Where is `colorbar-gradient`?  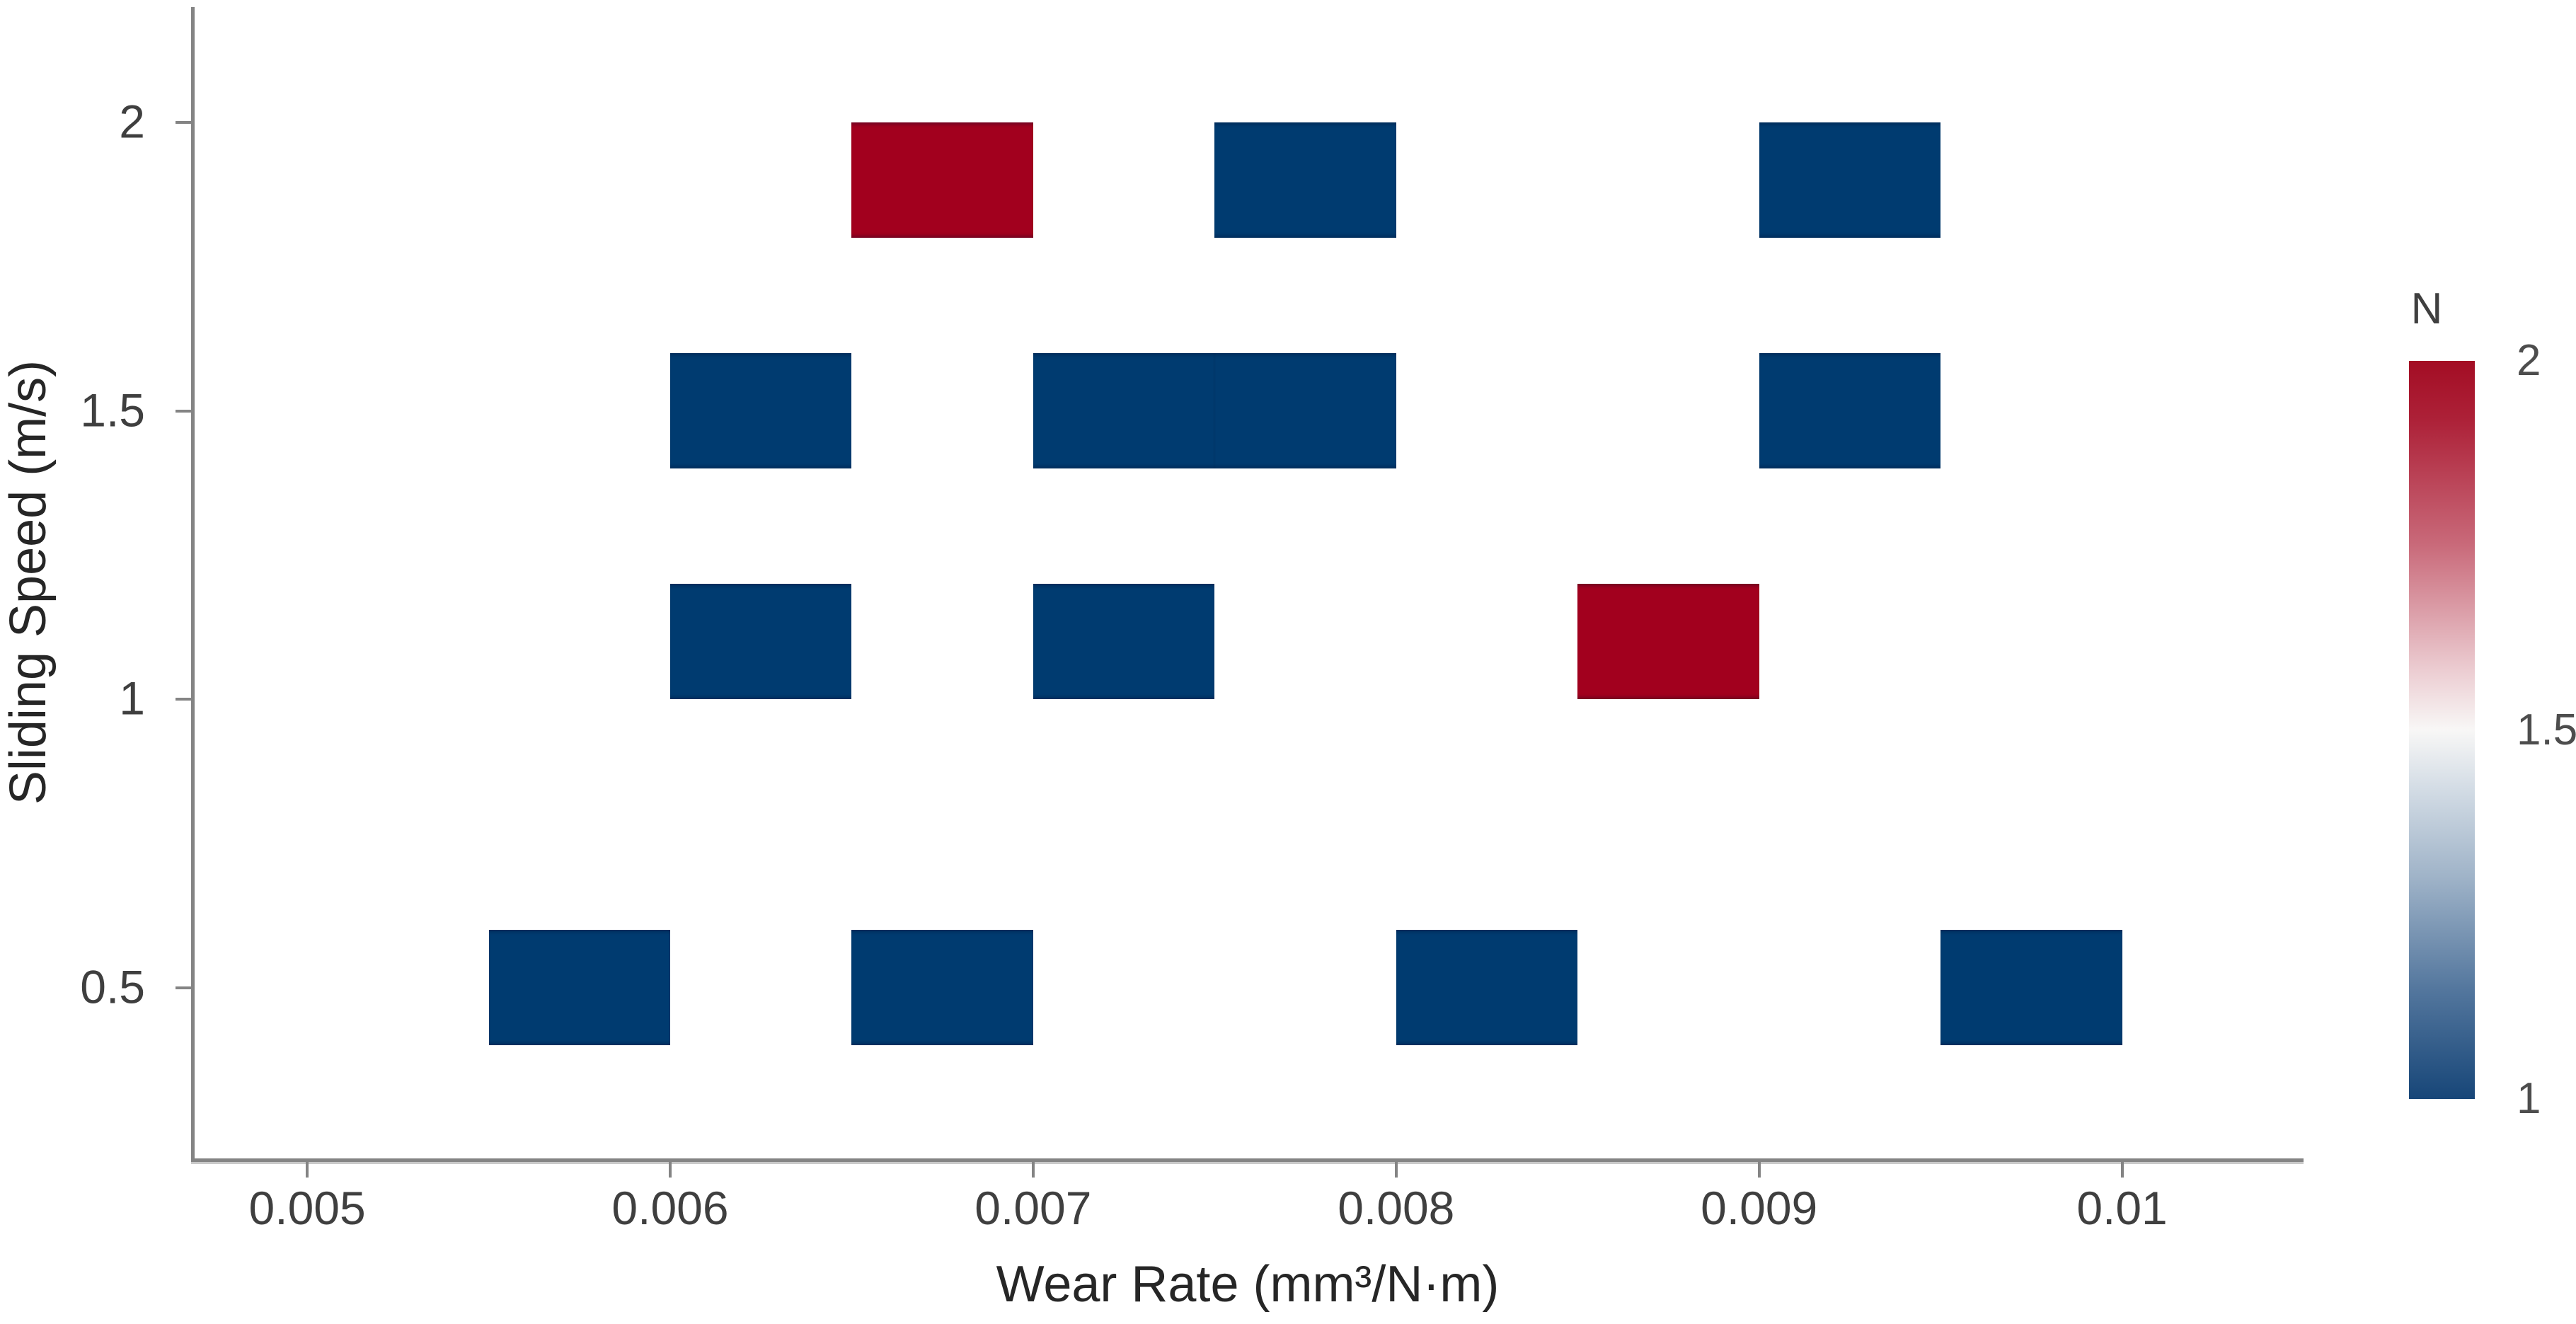 colorbar-gradient is located at coordinates (2442, 730).